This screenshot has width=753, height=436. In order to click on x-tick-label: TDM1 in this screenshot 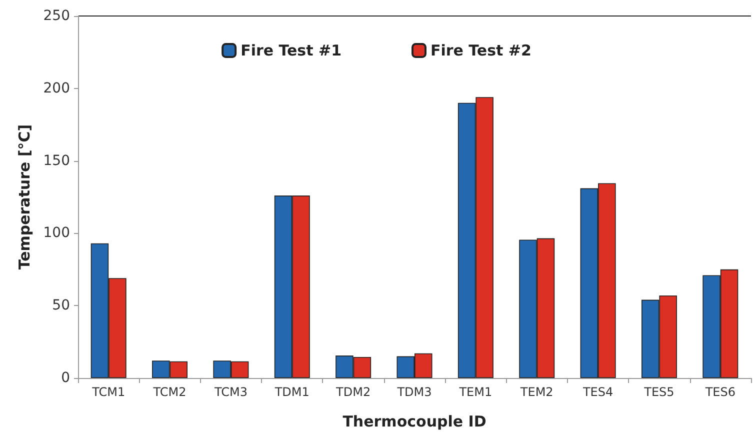, I will do `click(292, 392)`.